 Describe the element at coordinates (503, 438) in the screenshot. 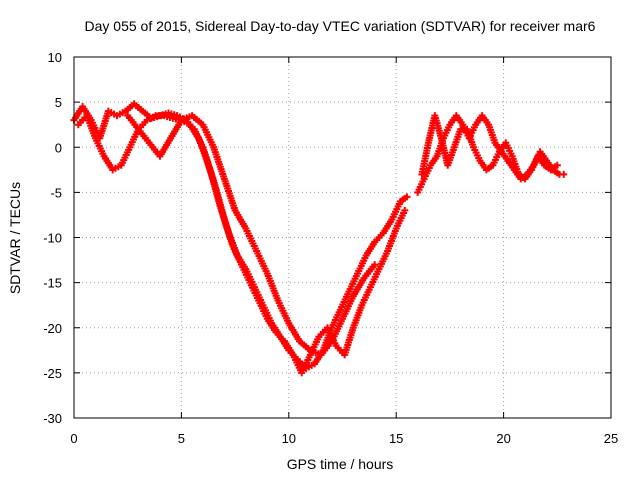

I see `x-tick-label: 20` at that location.